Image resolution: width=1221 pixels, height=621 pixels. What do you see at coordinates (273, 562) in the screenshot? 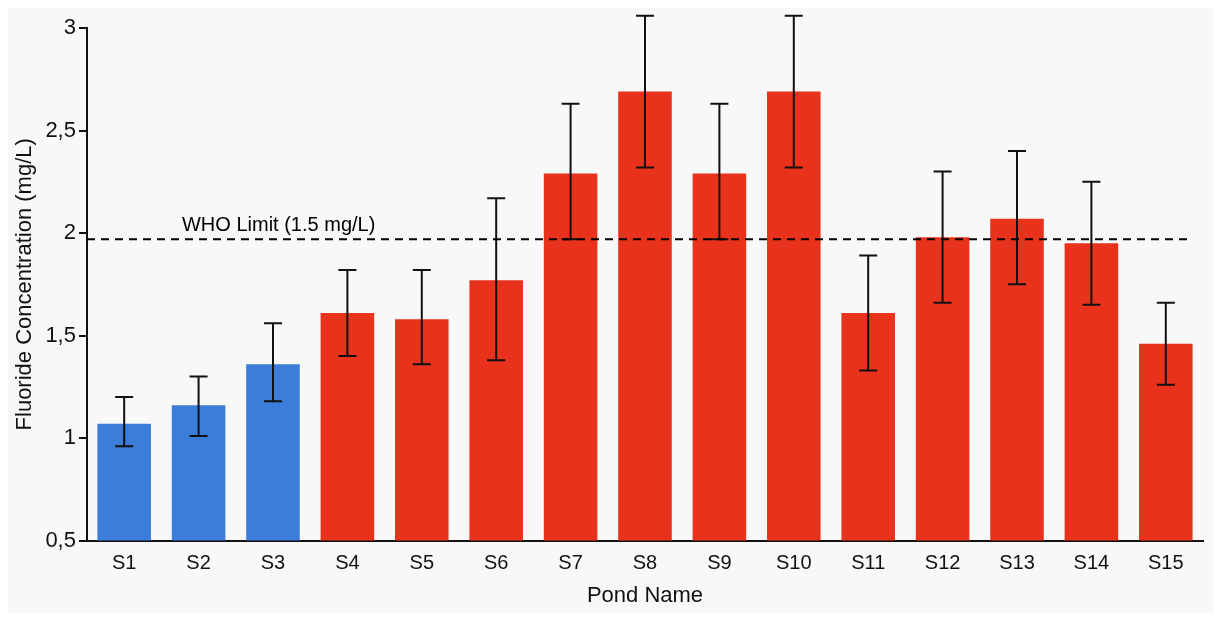
I see `x-tick-label: S3` at bounding box center [273, 562].